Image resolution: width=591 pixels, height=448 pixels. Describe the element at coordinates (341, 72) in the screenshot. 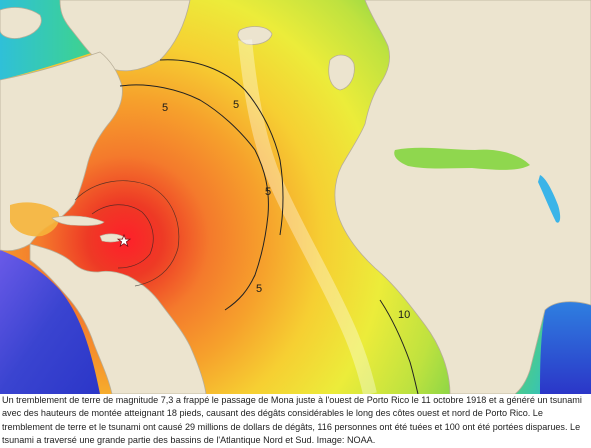

I see `british-isles` at that location.